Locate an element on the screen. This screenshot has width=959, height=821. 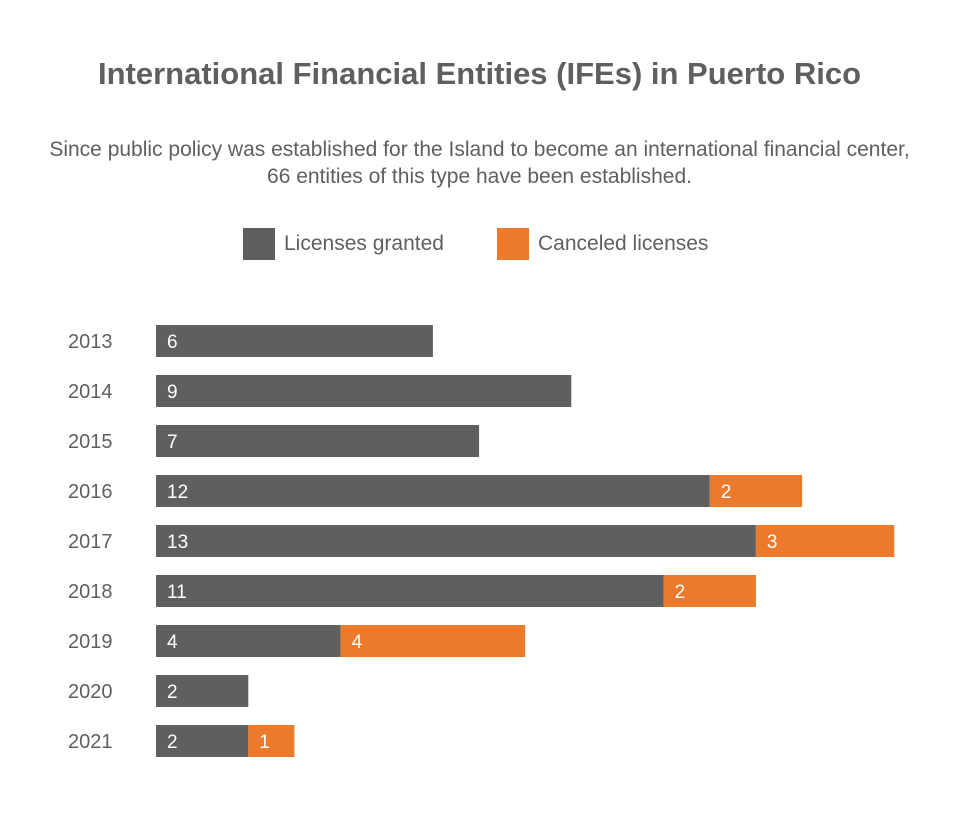
legend-label-granted: Licenses granted is located at coordinates (364, 243).